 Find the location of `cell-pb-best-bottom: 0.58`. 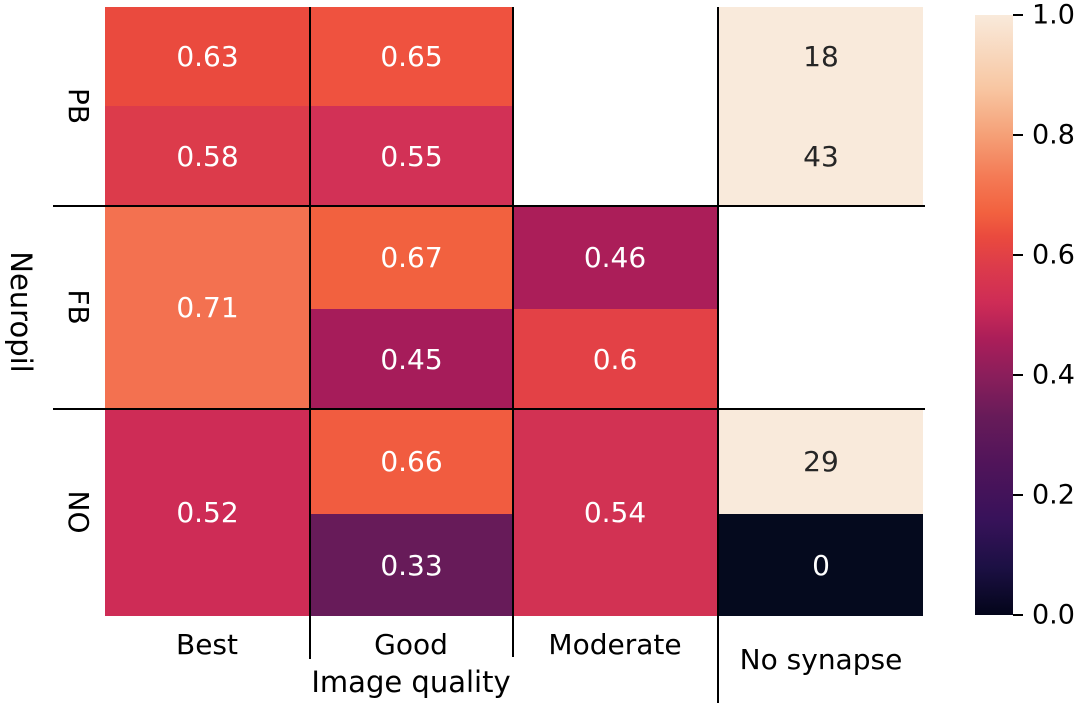

cell-pb-best-bottom: 0.58 is located at coordinates (207, 156).